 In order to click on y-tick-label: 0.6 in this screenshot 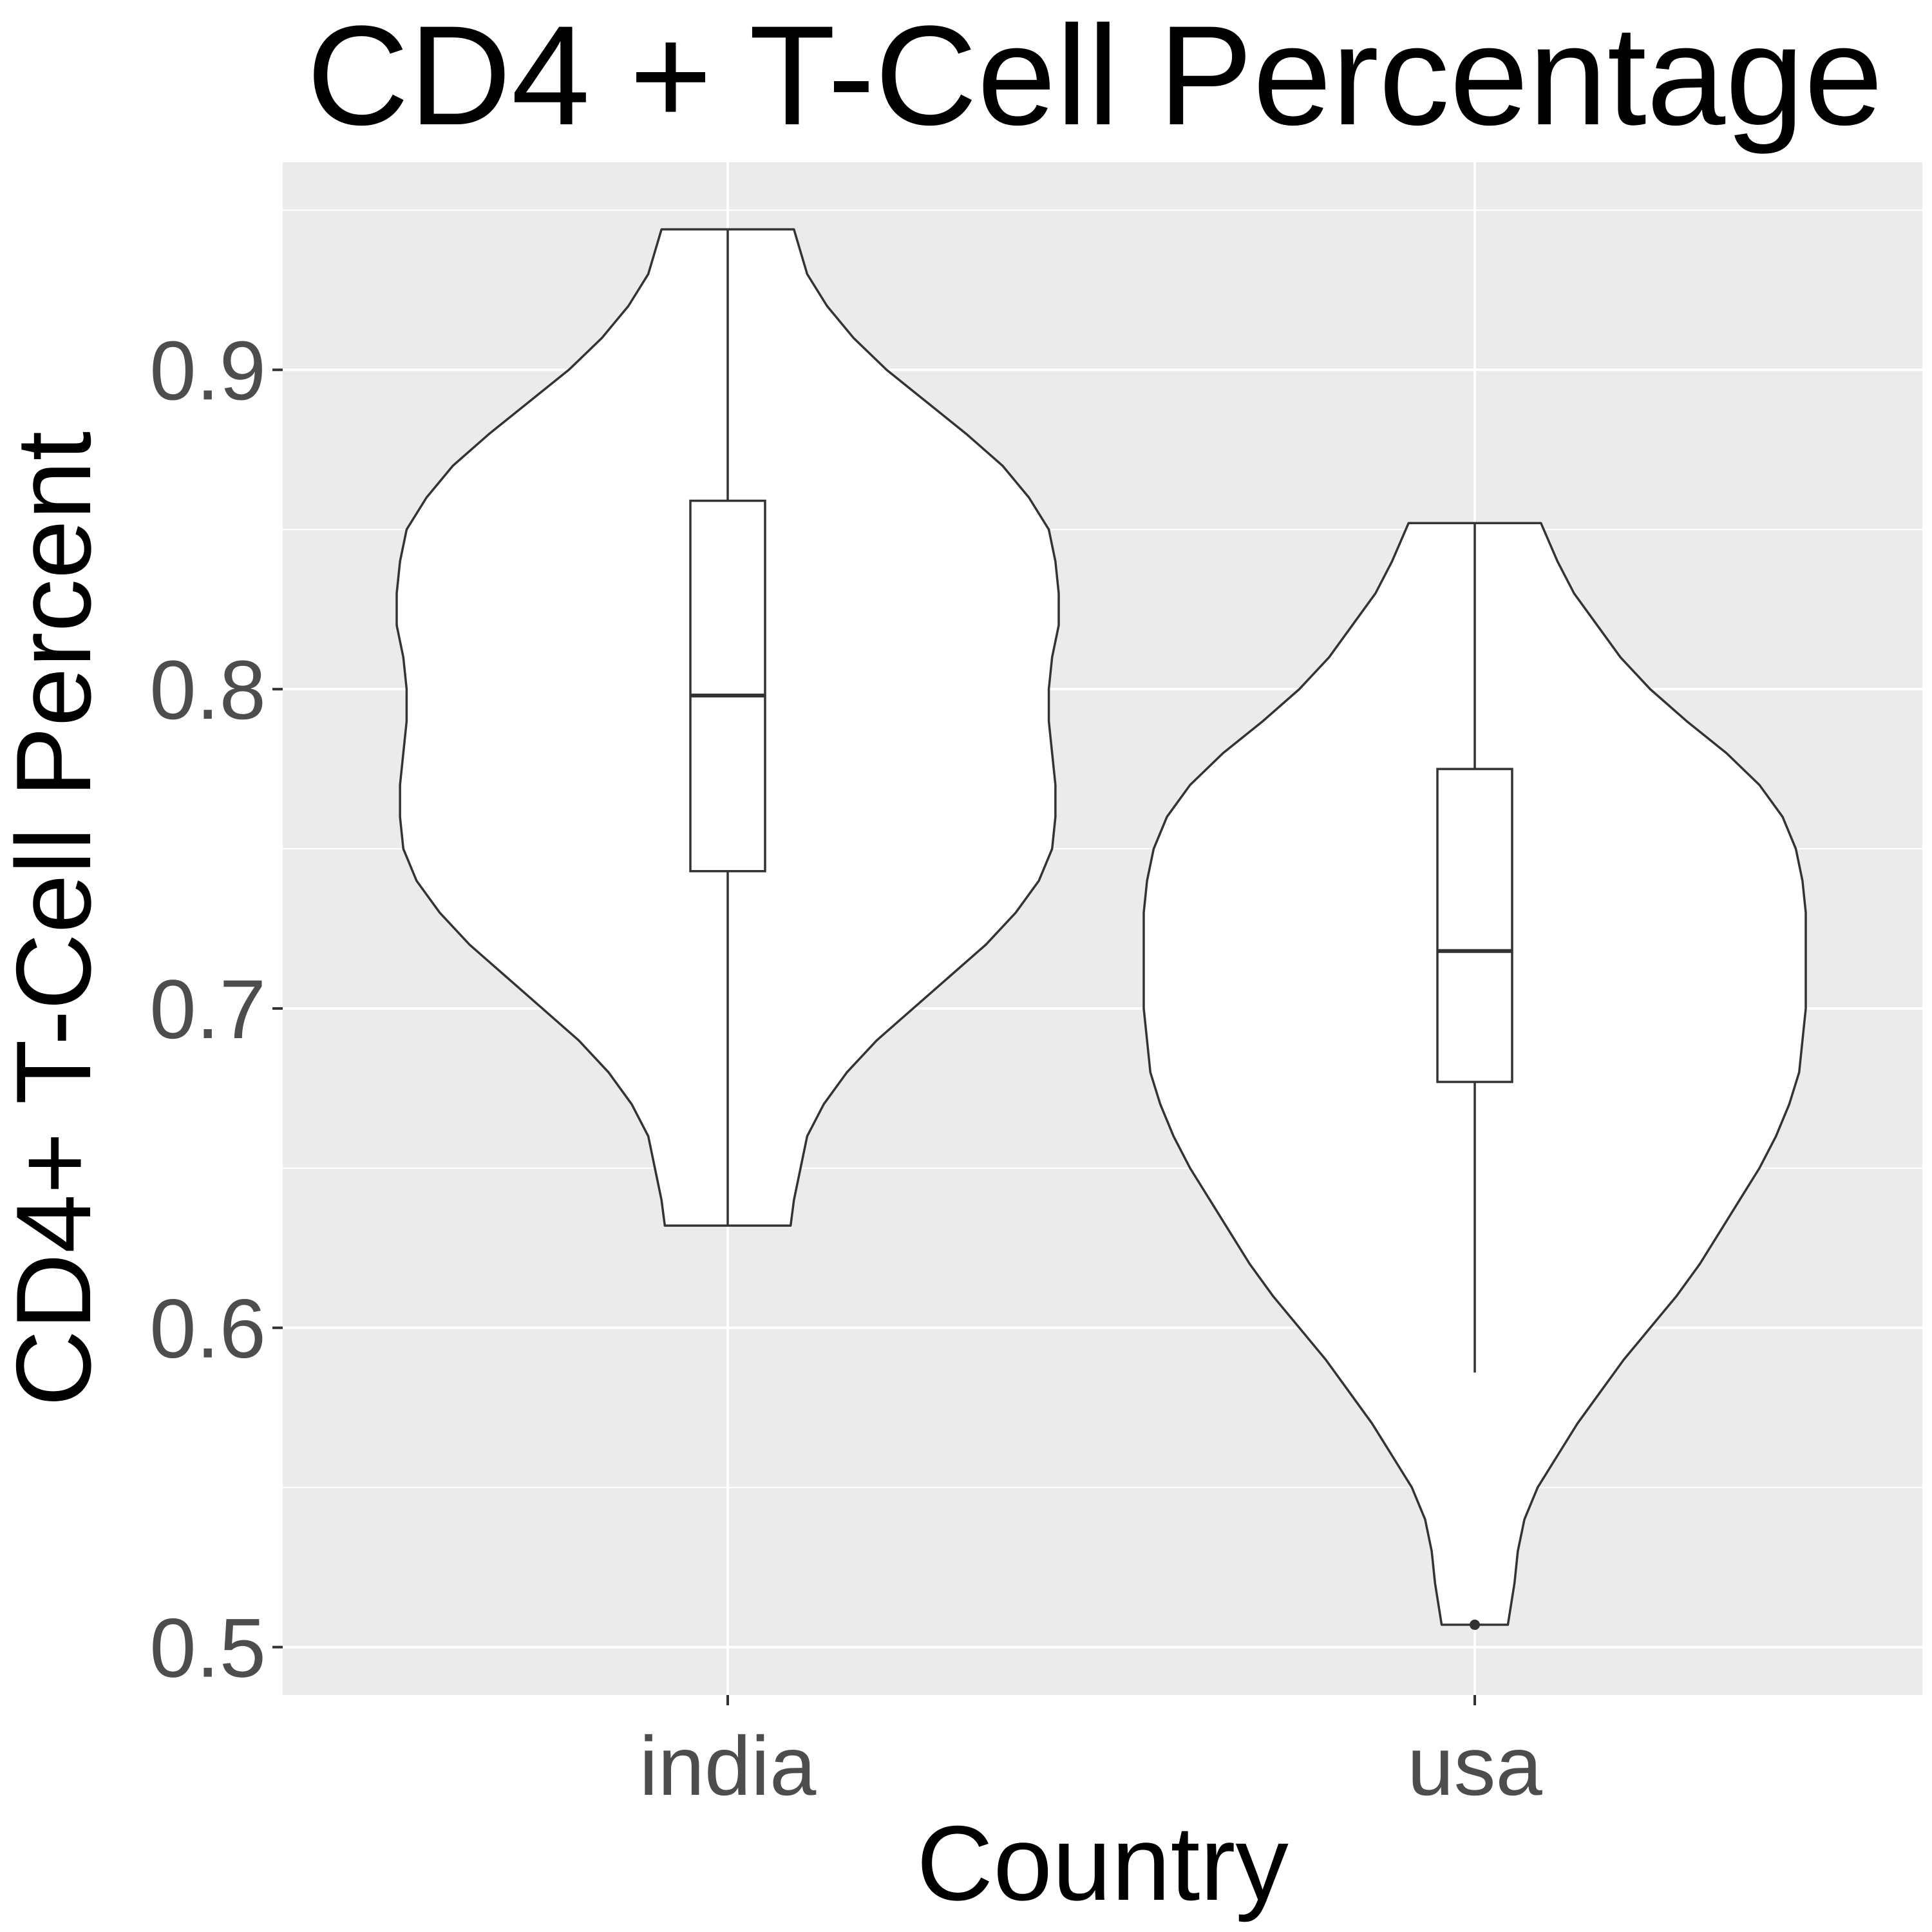, I will do `click(207, 1329)`.